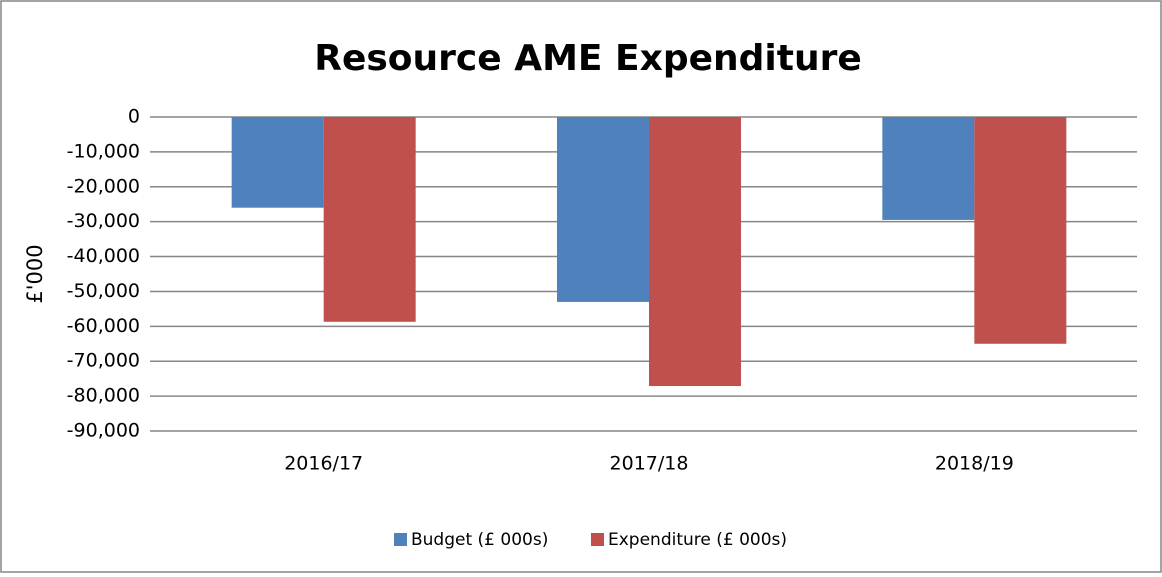 Image resolution: width=1162 pixels, height=577 pixels. I want to click on legend-label: Expenditure (£ 000s), so click(697, 540).